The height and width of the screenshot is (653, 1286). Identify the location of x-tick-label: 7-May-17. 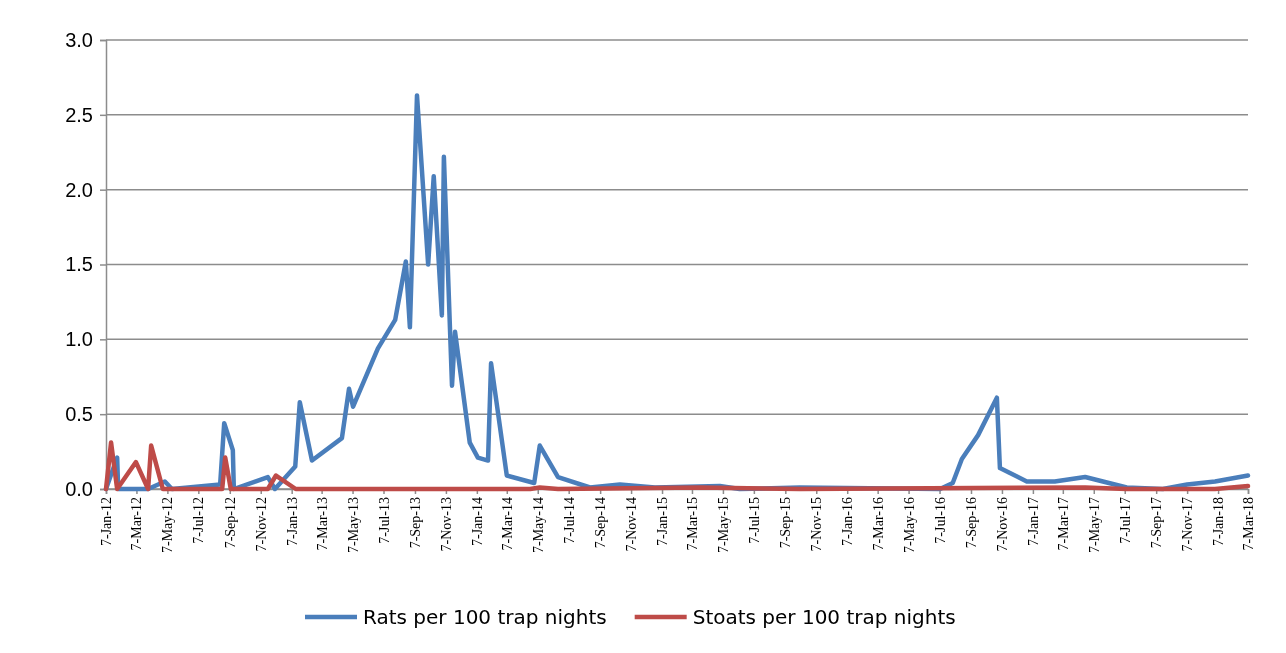
(1094, 525).